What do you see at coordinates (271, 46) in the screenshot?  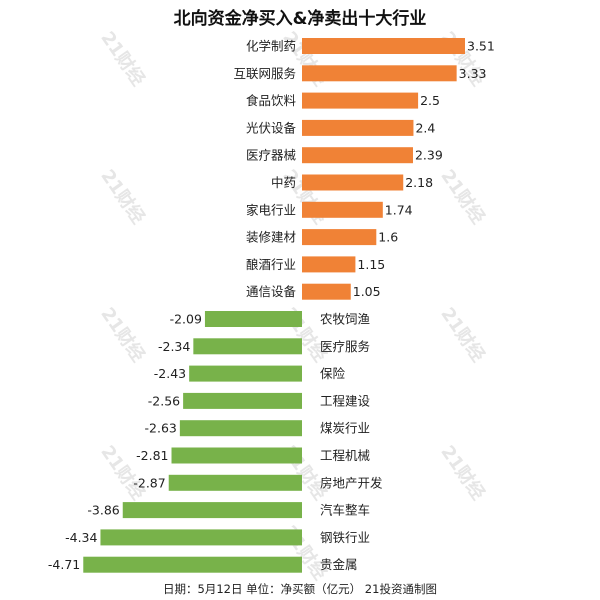 I see `category-label: 化学制药` at bounding box center [271, 46].